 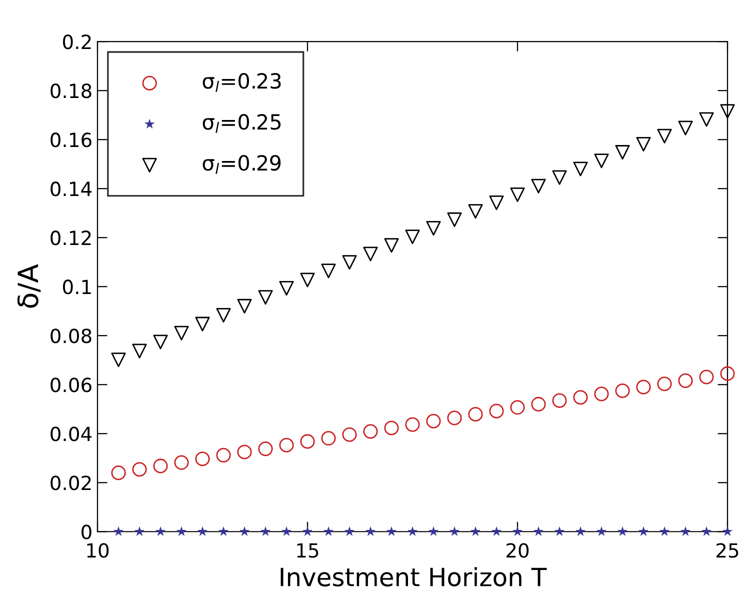 What do you see at coordinates (70, 483) in the screenshot?
I see `y-tick-label: 0.02` at bounding box center [70, 483].